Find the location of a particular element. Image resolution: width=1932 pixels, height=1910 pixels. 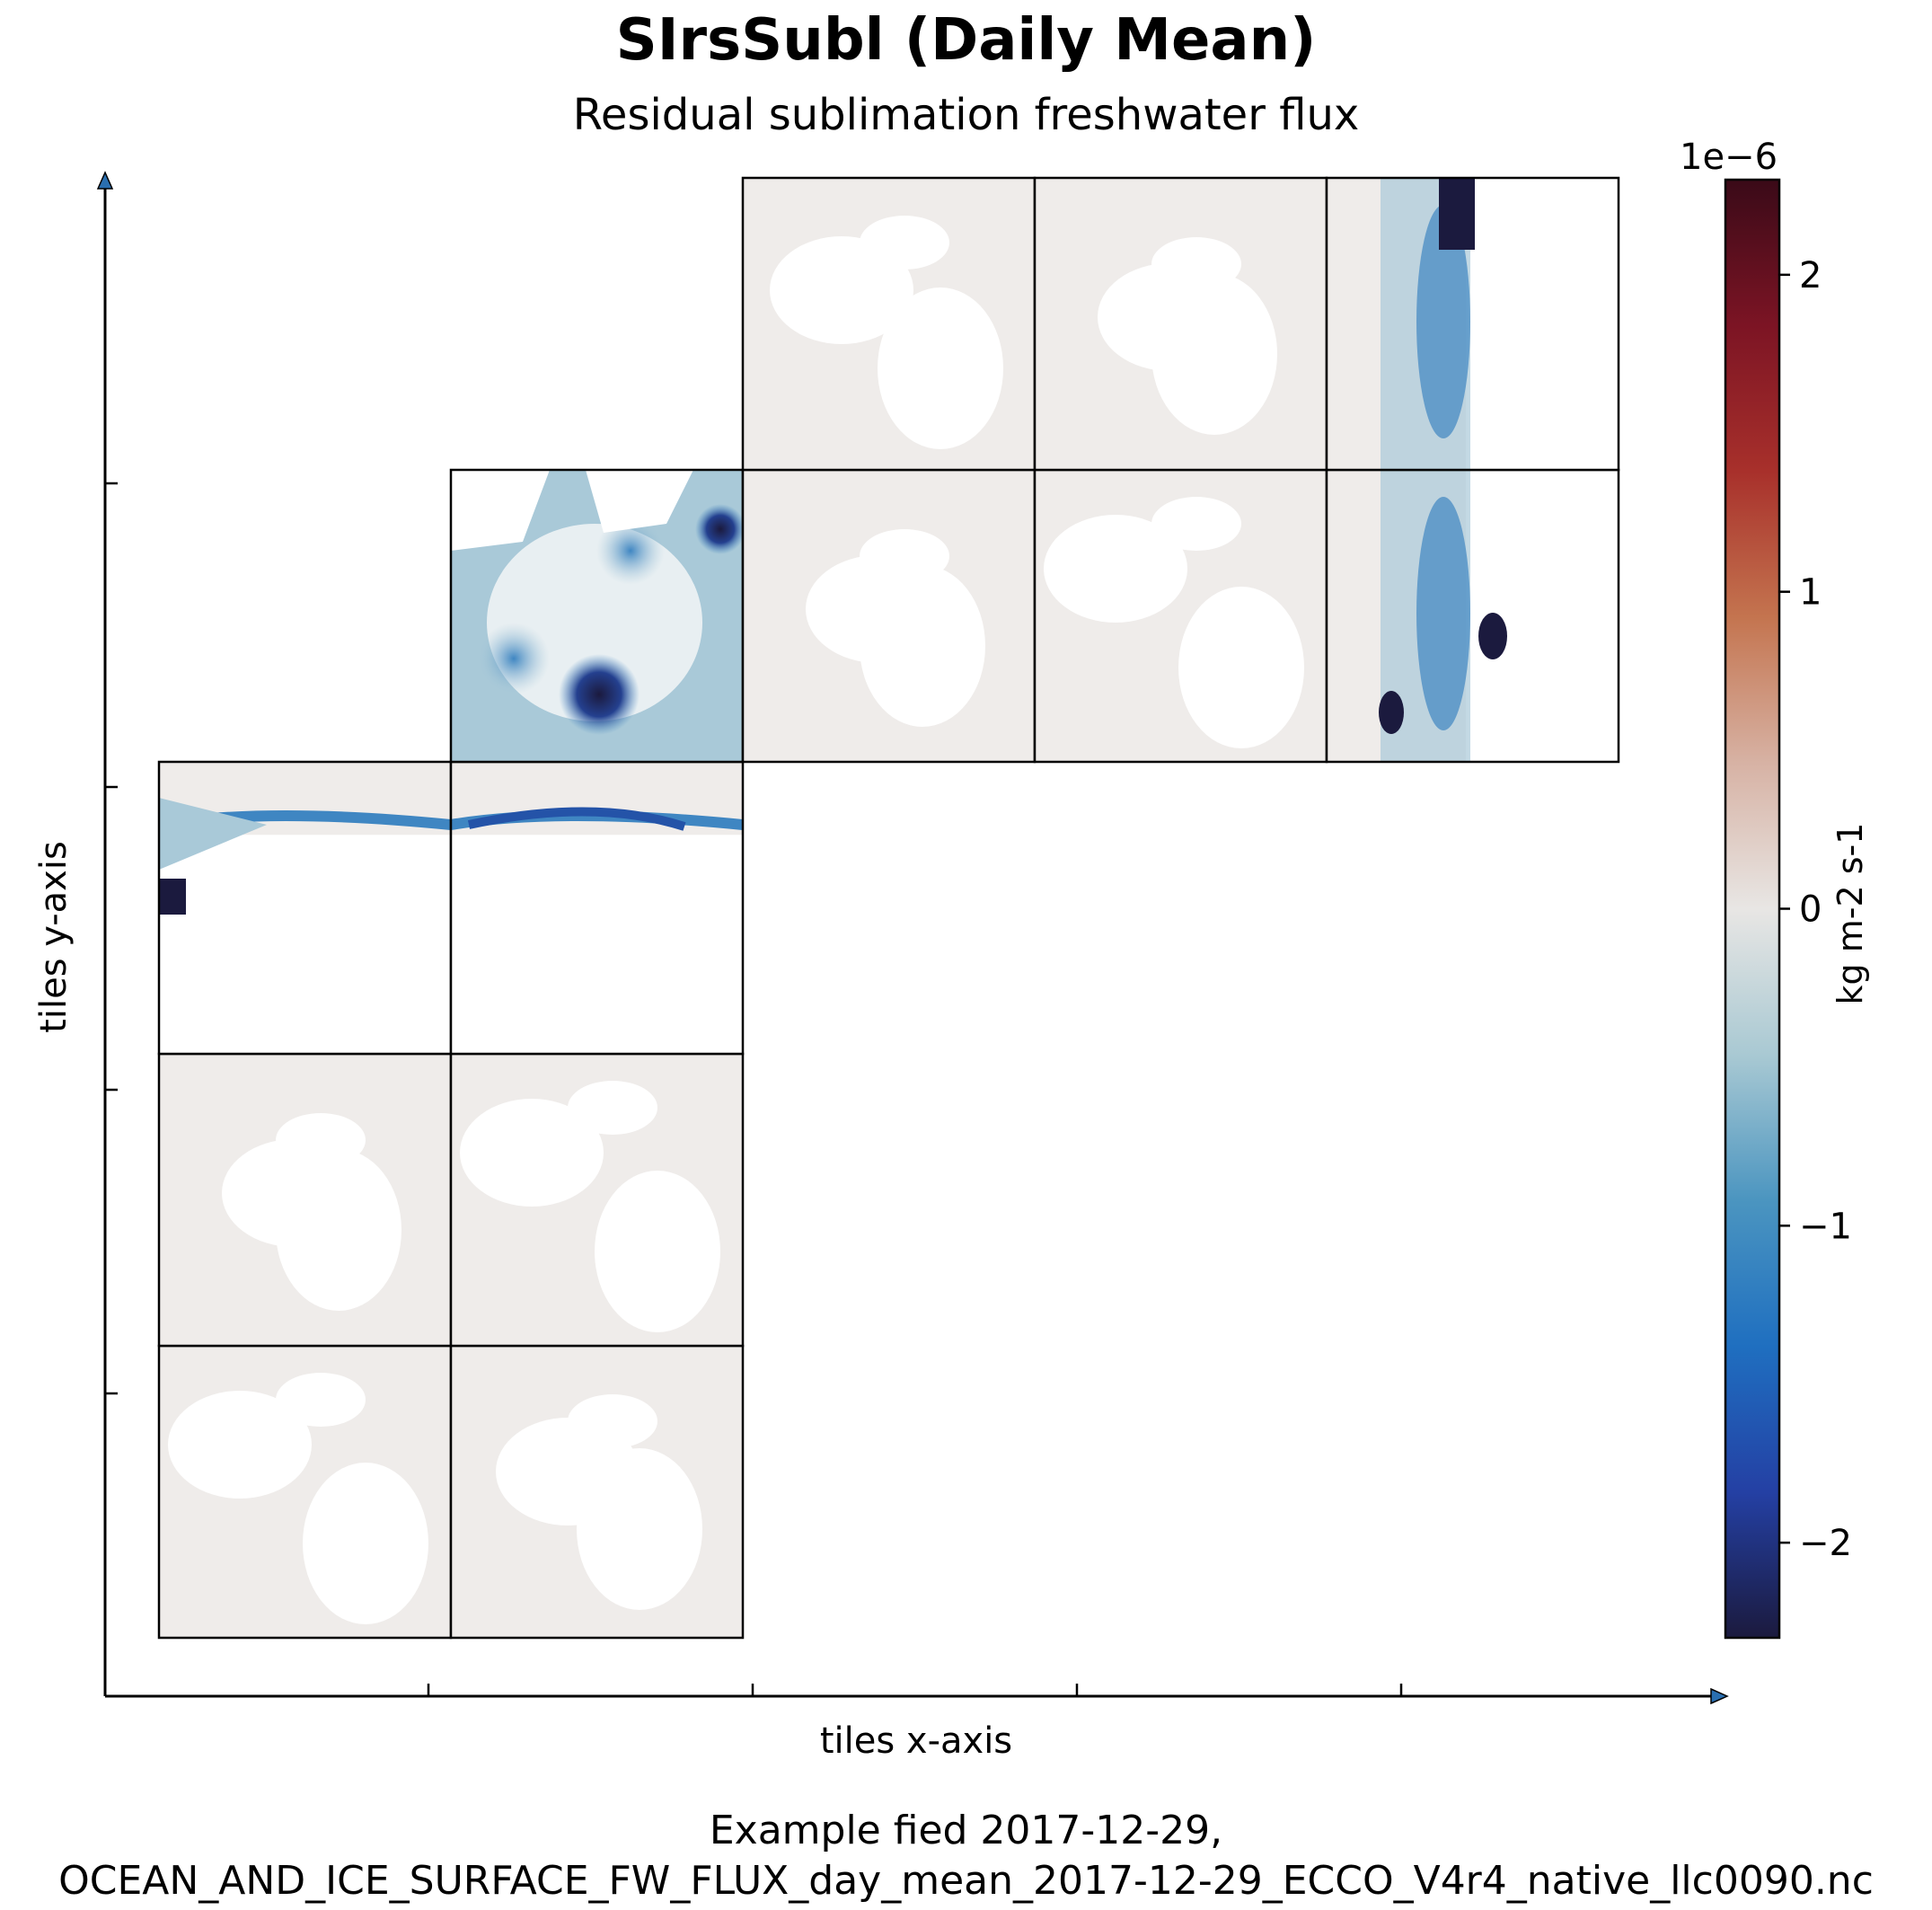

chart-title: SIrsSubl (Daily Mean) is located at coordinates (966, 40).